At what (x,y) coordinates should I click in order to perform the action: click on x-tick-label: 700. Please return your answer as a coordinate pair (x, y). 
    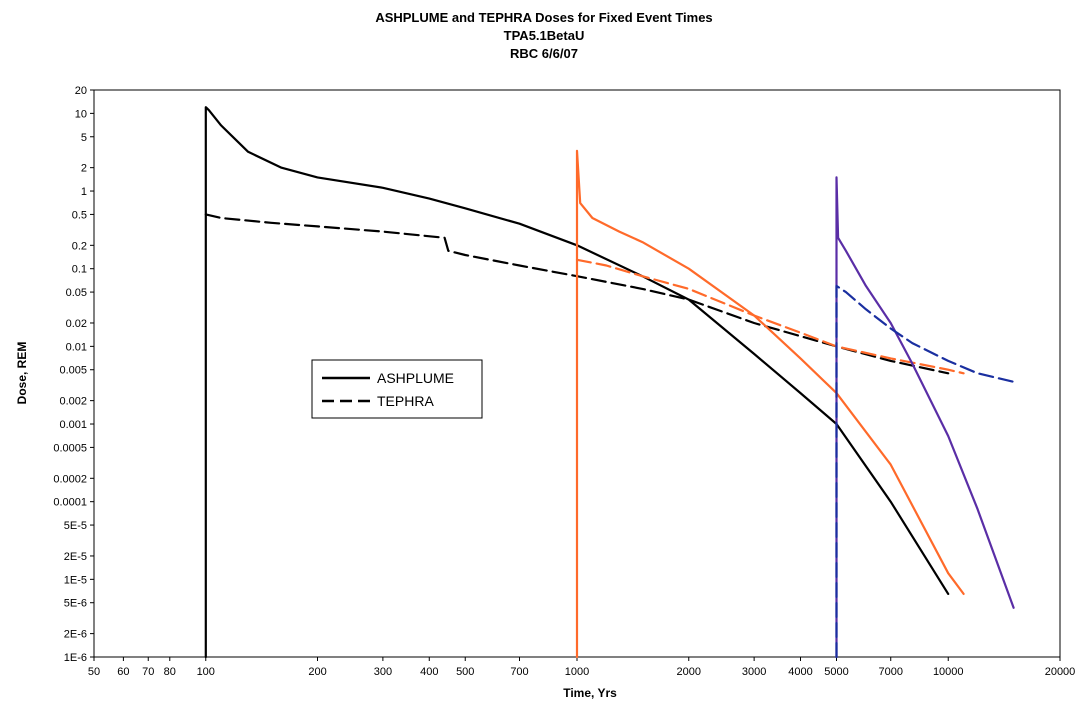
    Looking at the image, I should click on (519, 672).